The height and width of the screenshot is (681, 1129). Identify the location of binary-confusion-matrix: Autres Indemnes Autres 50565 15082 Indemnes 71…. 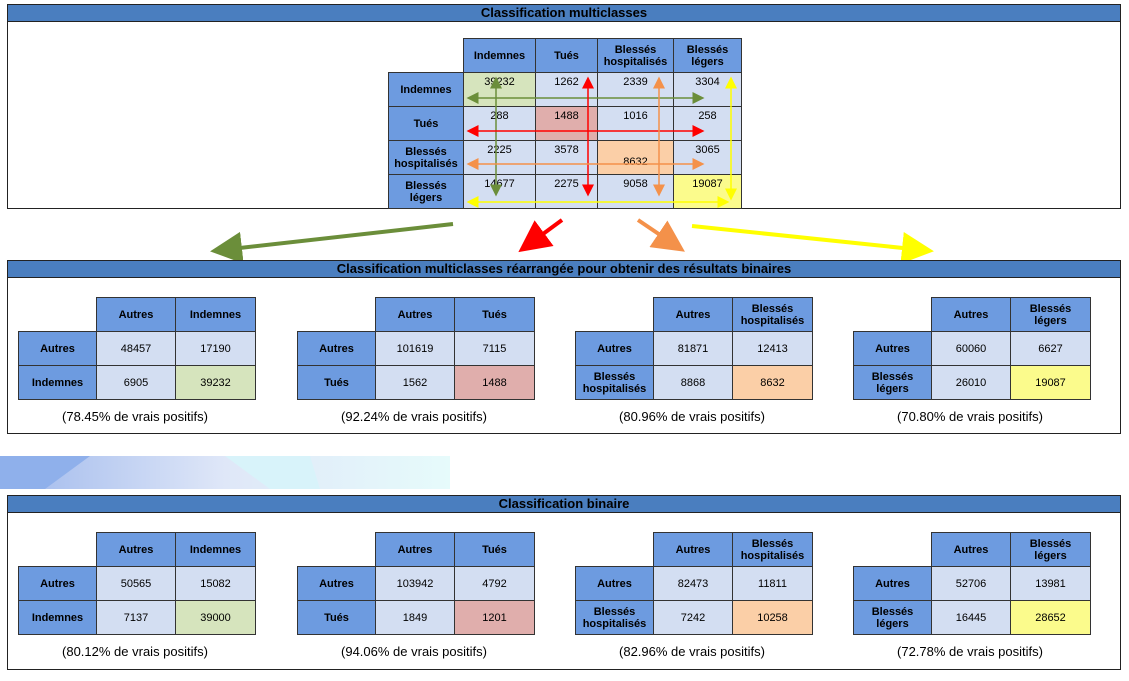
(137, 583).